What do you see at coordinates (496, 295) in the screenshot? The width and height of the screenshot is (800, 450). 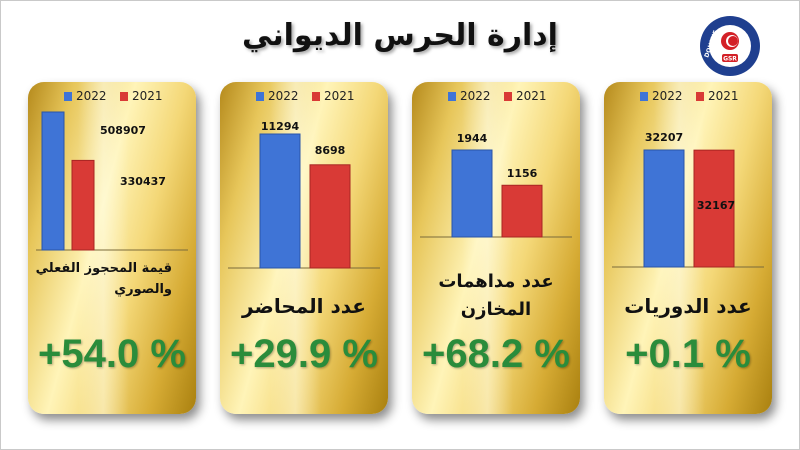 I see `card-label: عدد مداهمات المخازن` at bounding box center [496, 295].